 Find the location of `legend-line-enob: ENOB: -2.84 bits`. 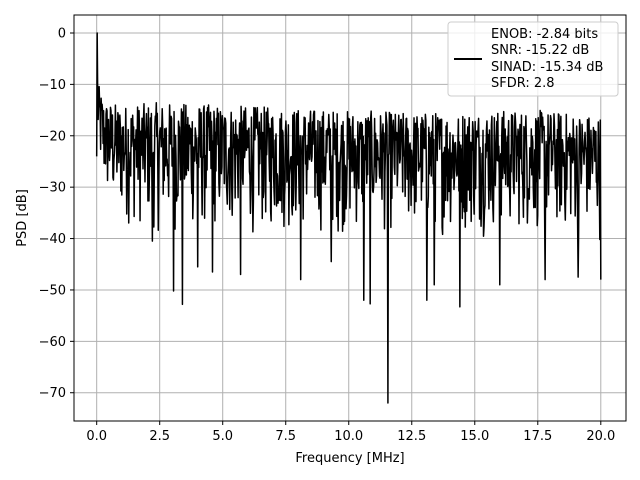

legend-line-enob: ENOB: -2.84 bits is located at coordinates (544, 34).